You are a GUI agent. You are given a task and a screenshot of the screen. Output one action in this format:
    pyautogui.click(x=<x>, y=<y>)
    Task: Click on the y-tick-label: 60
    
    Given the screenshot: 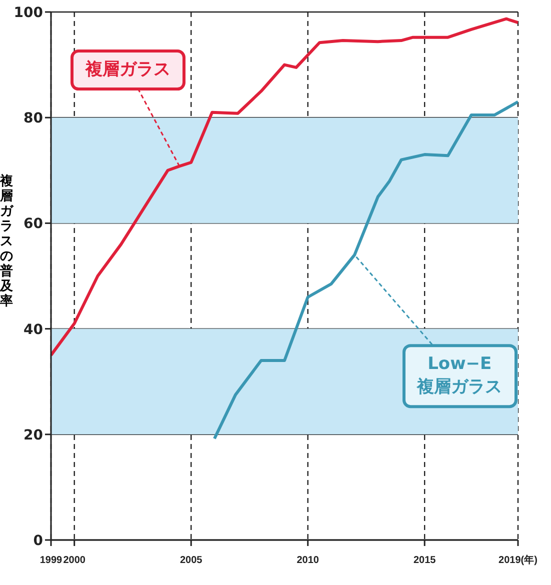 What is the action you would take?
    pyautogui.click(x=34, y=224)
    